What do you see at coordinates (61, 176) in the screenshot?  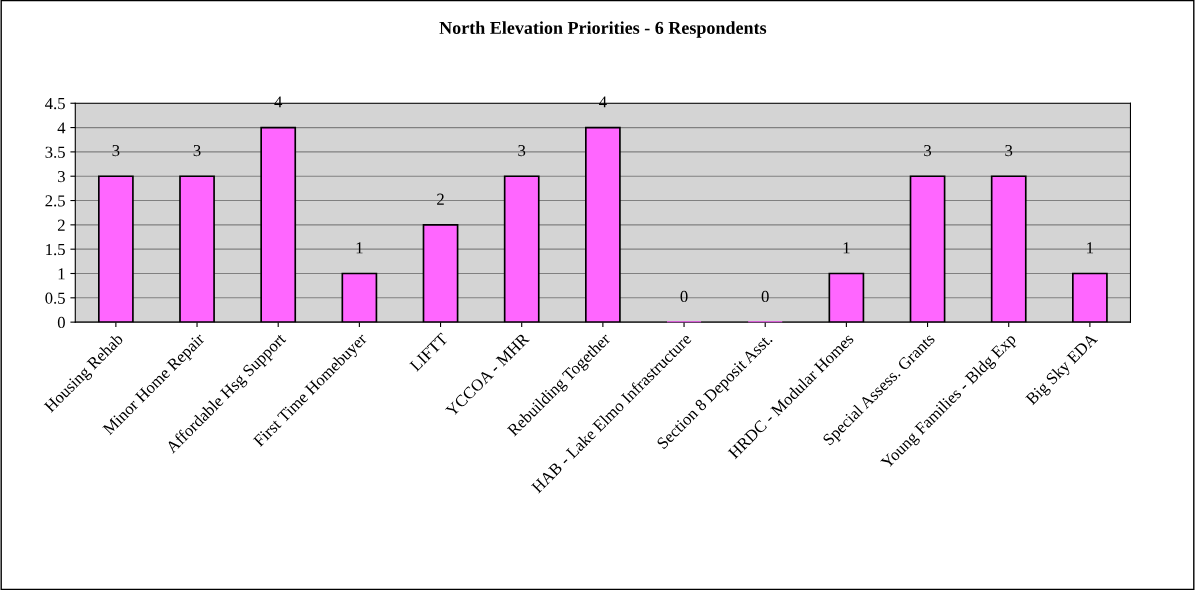 I see `y-tick-label: 3` at bounding box center [61, 176].